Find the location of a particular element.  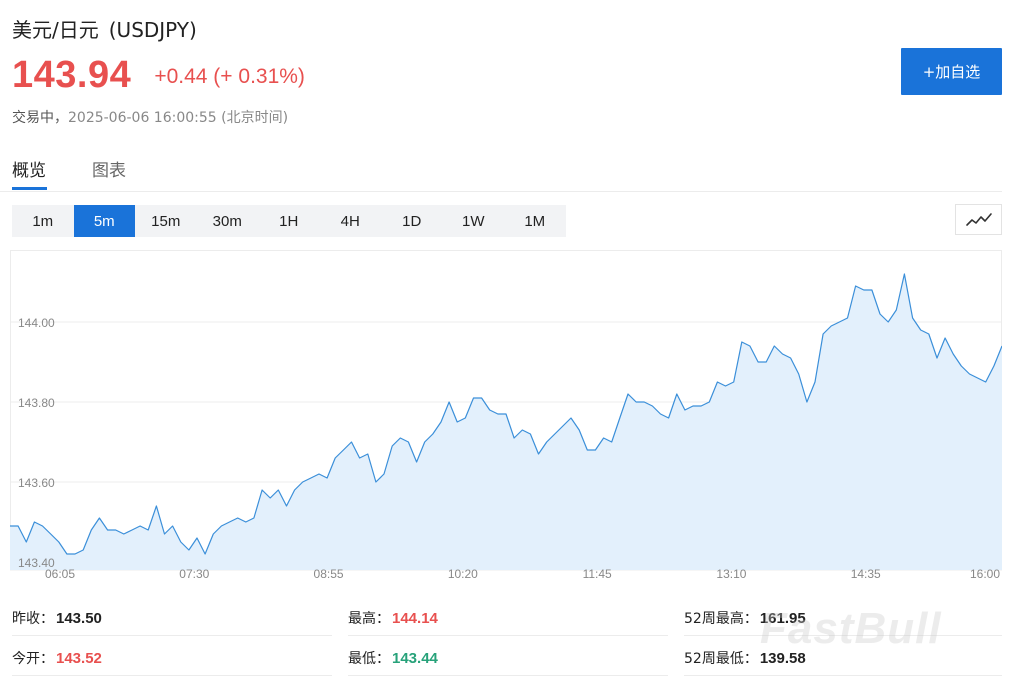

stat-label: 今开： is located at coordinates (33, 659).